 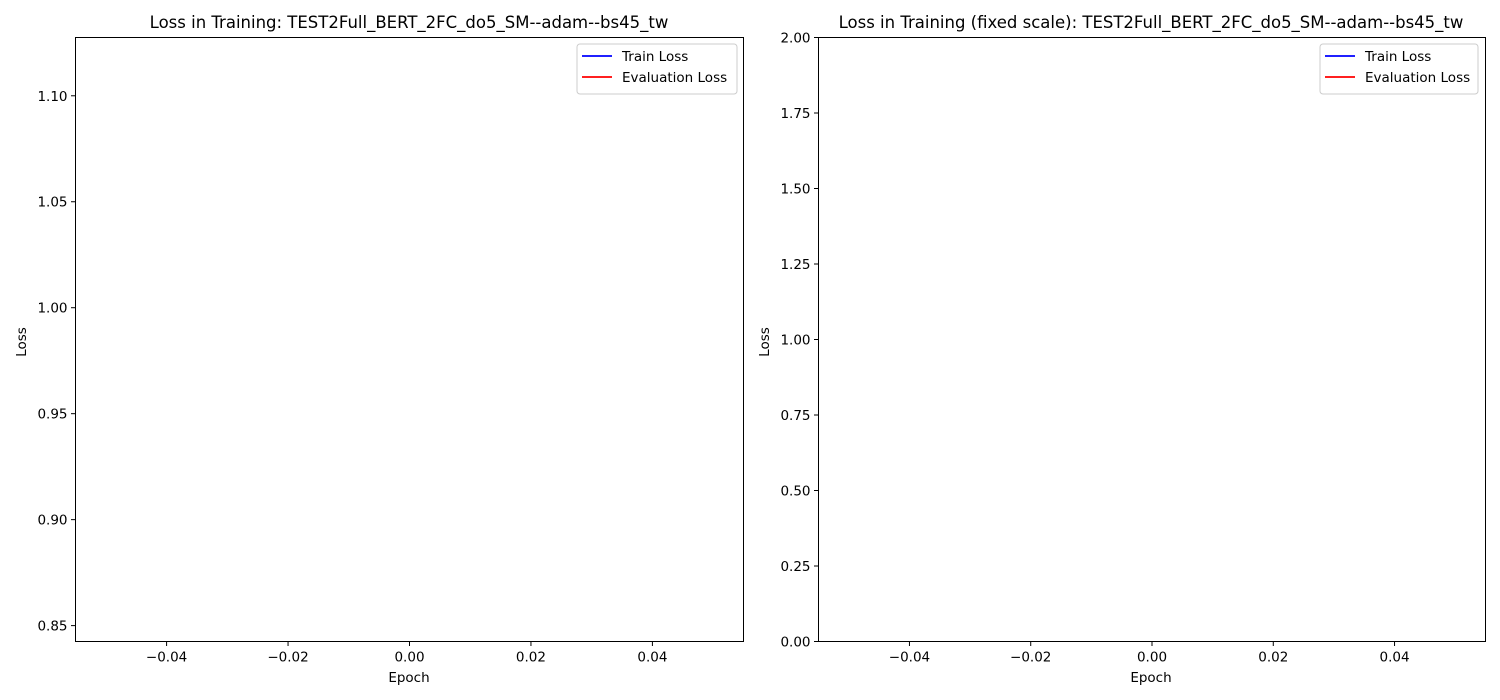 I want to click on y-tick-label: 0.25, so click(x=795, y=567).